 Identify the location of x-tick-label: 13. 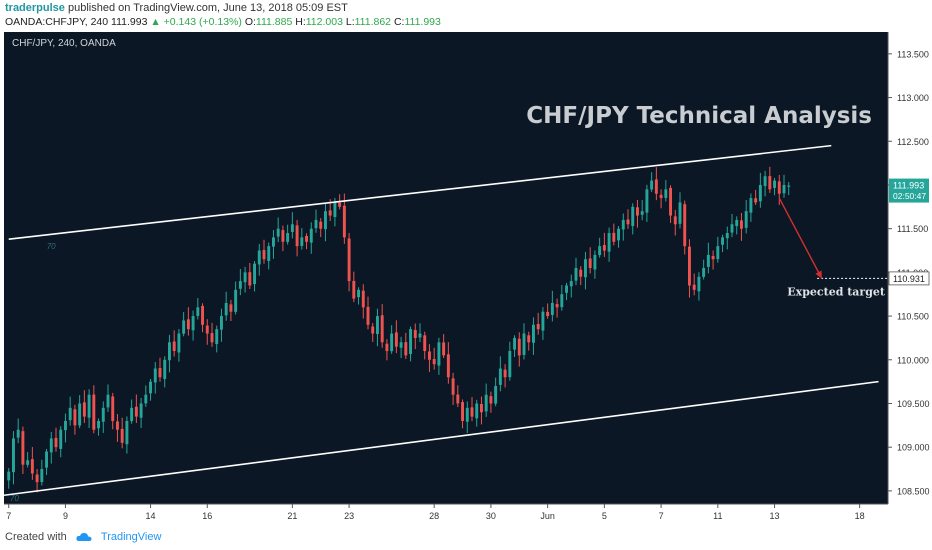
(775, 516).